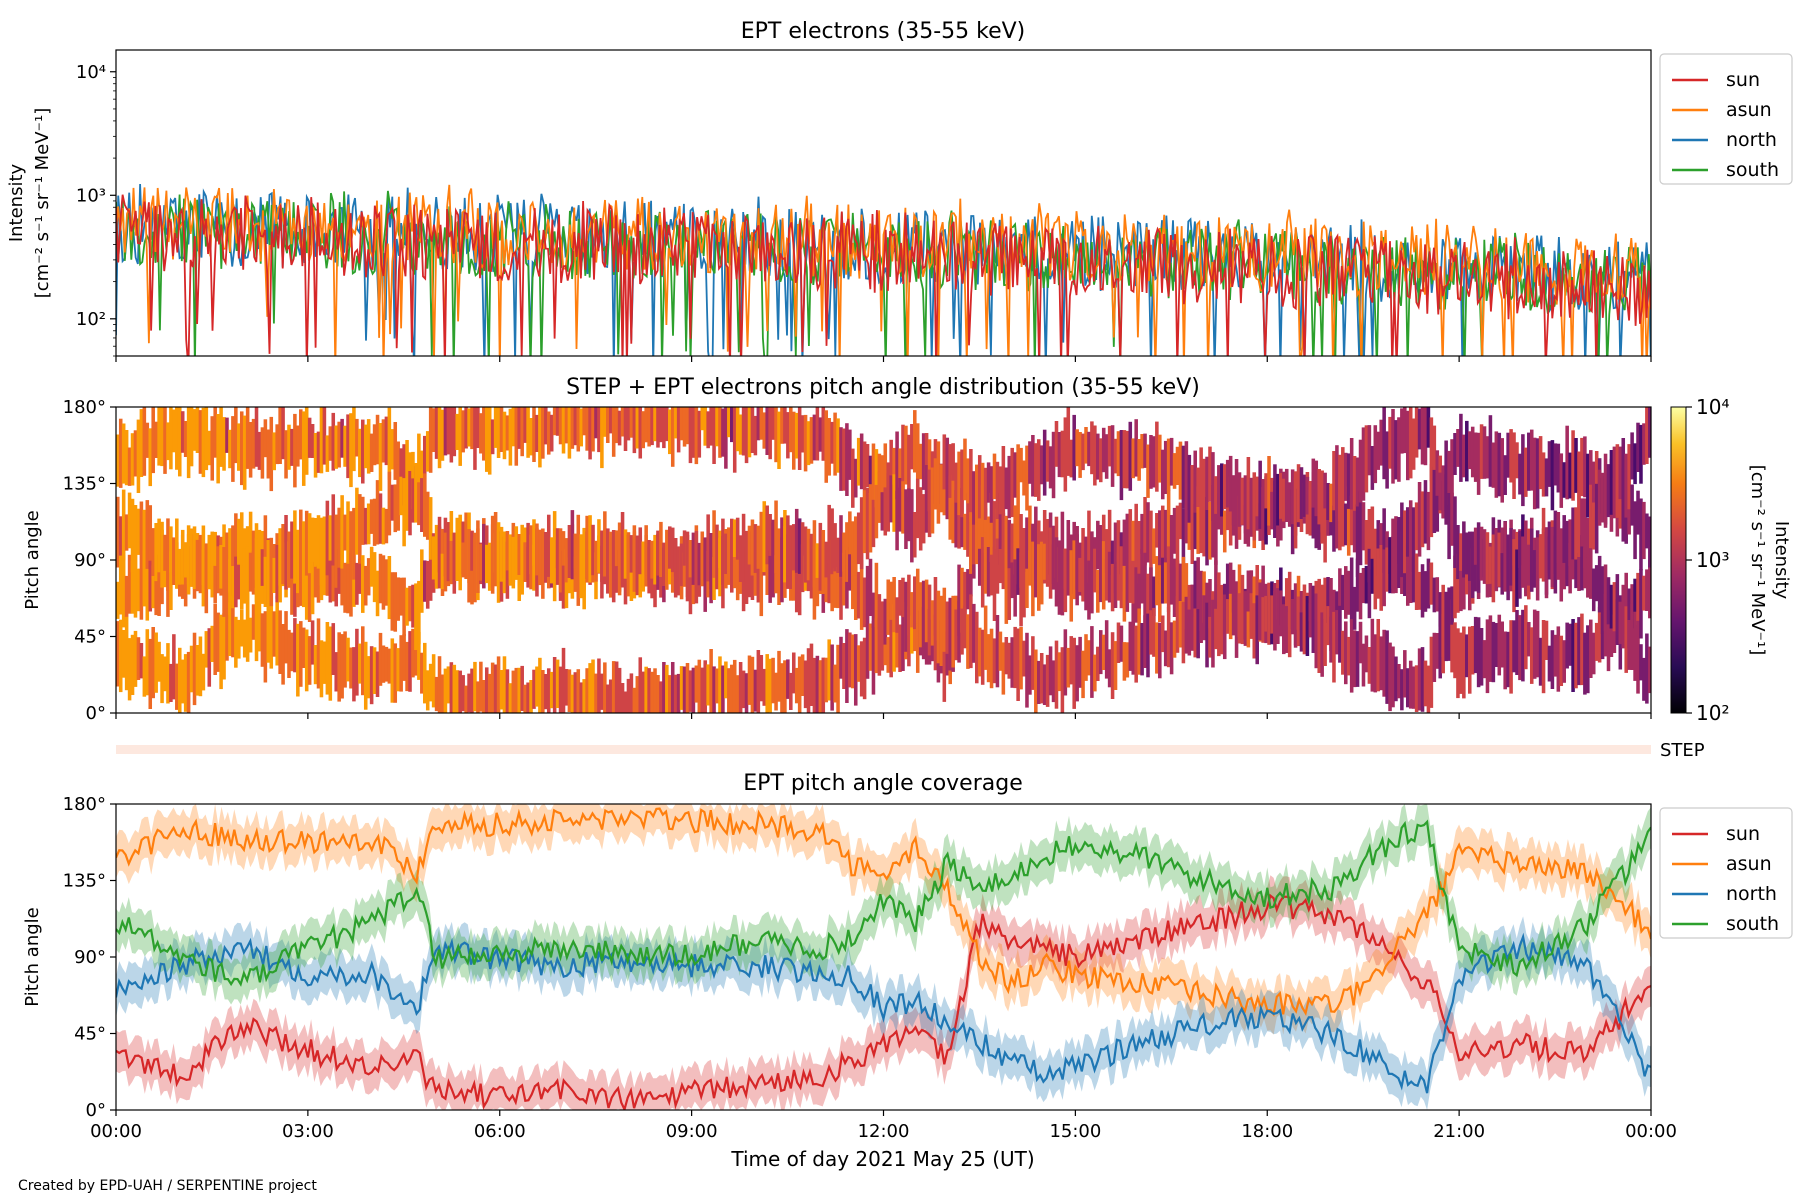 The height and width of the screenshot is (1200, 1800). I want to click on panel3-xtick-label: 18:00, so click(1267, 1131).